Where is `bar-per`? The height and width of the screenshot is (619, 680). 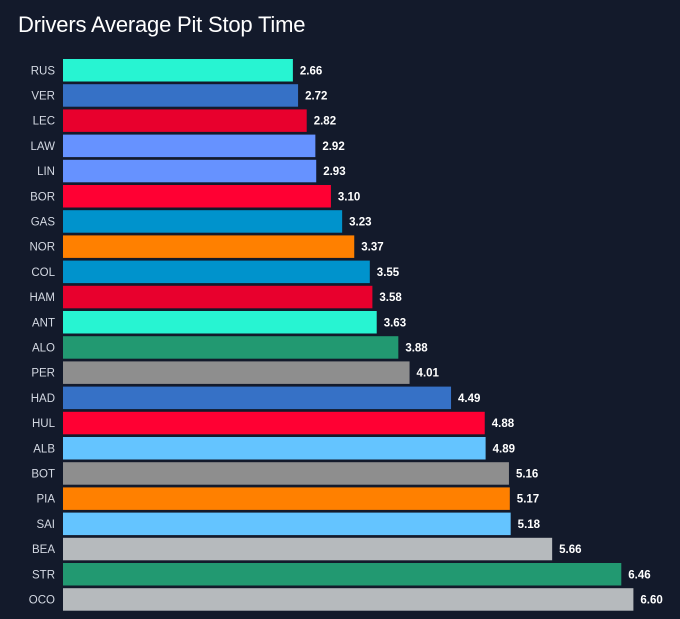 bar-per is located at coordinates (236, 372).